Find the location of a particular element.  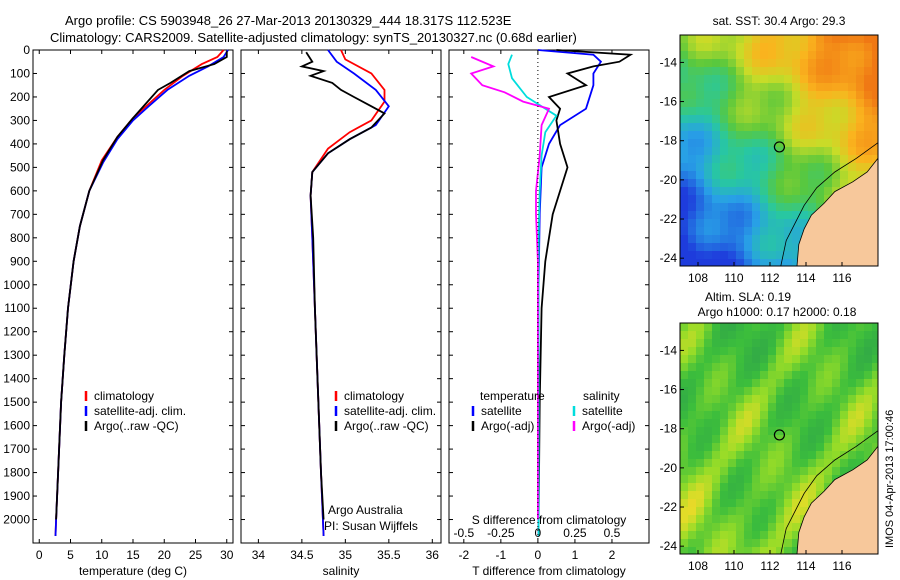

depth-tick-label: 1000 is located at coordinates (16, 285).